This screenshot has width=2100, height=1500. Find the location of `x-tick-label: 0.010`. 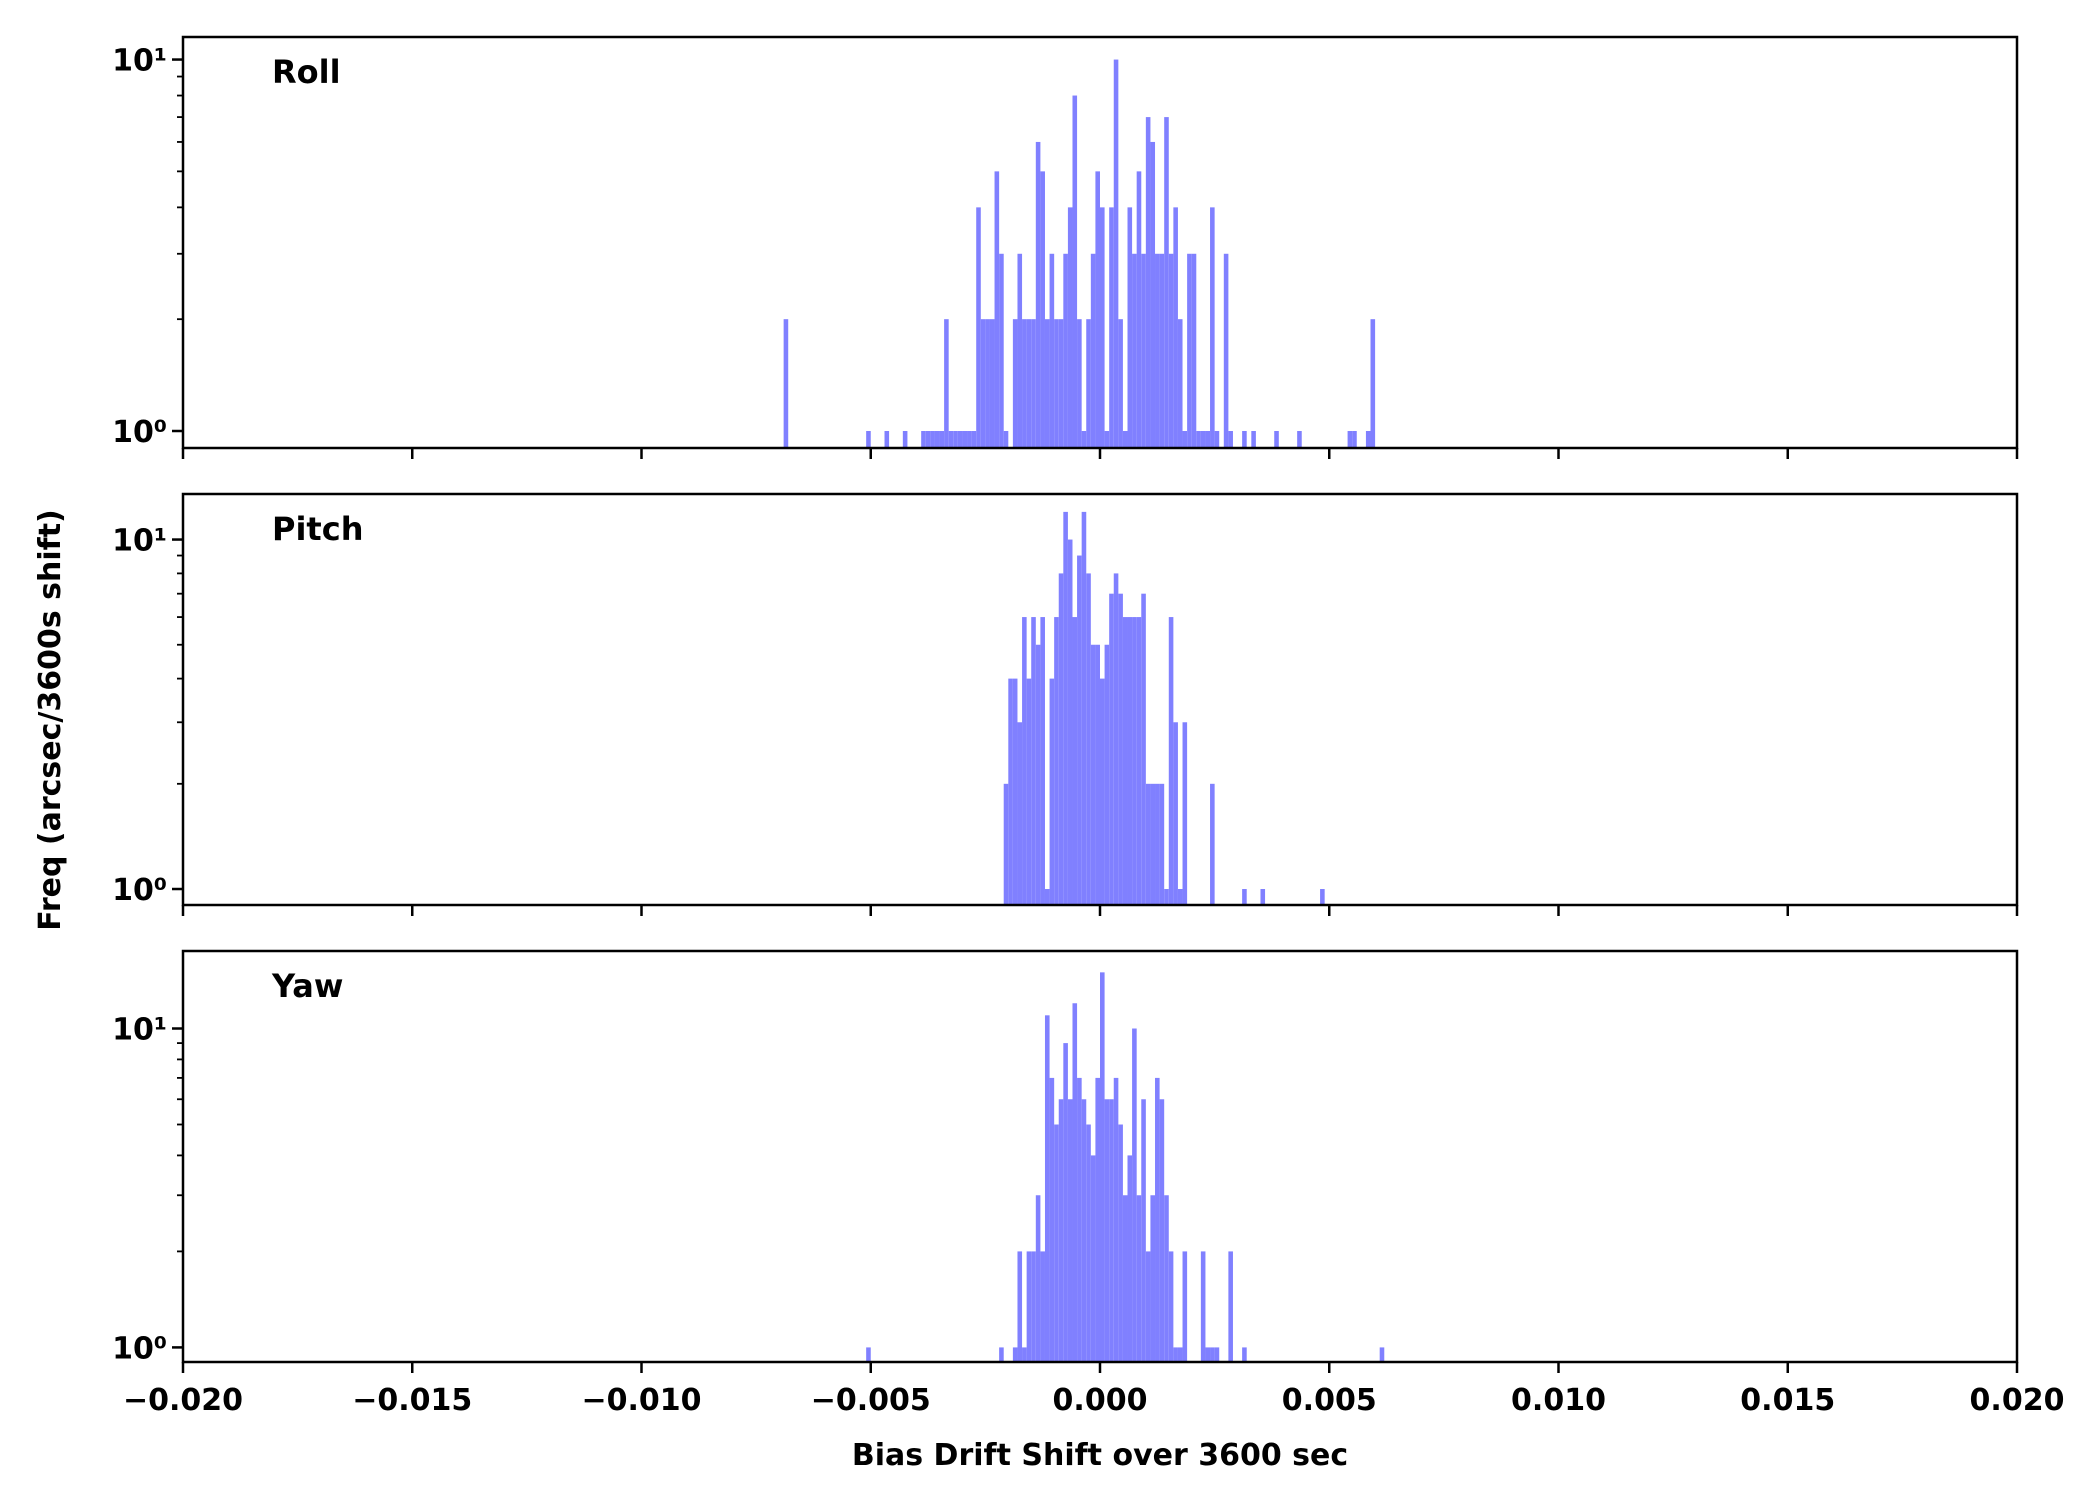

x-tick-label: 0.010 is located at coordinates (1558, 1400).